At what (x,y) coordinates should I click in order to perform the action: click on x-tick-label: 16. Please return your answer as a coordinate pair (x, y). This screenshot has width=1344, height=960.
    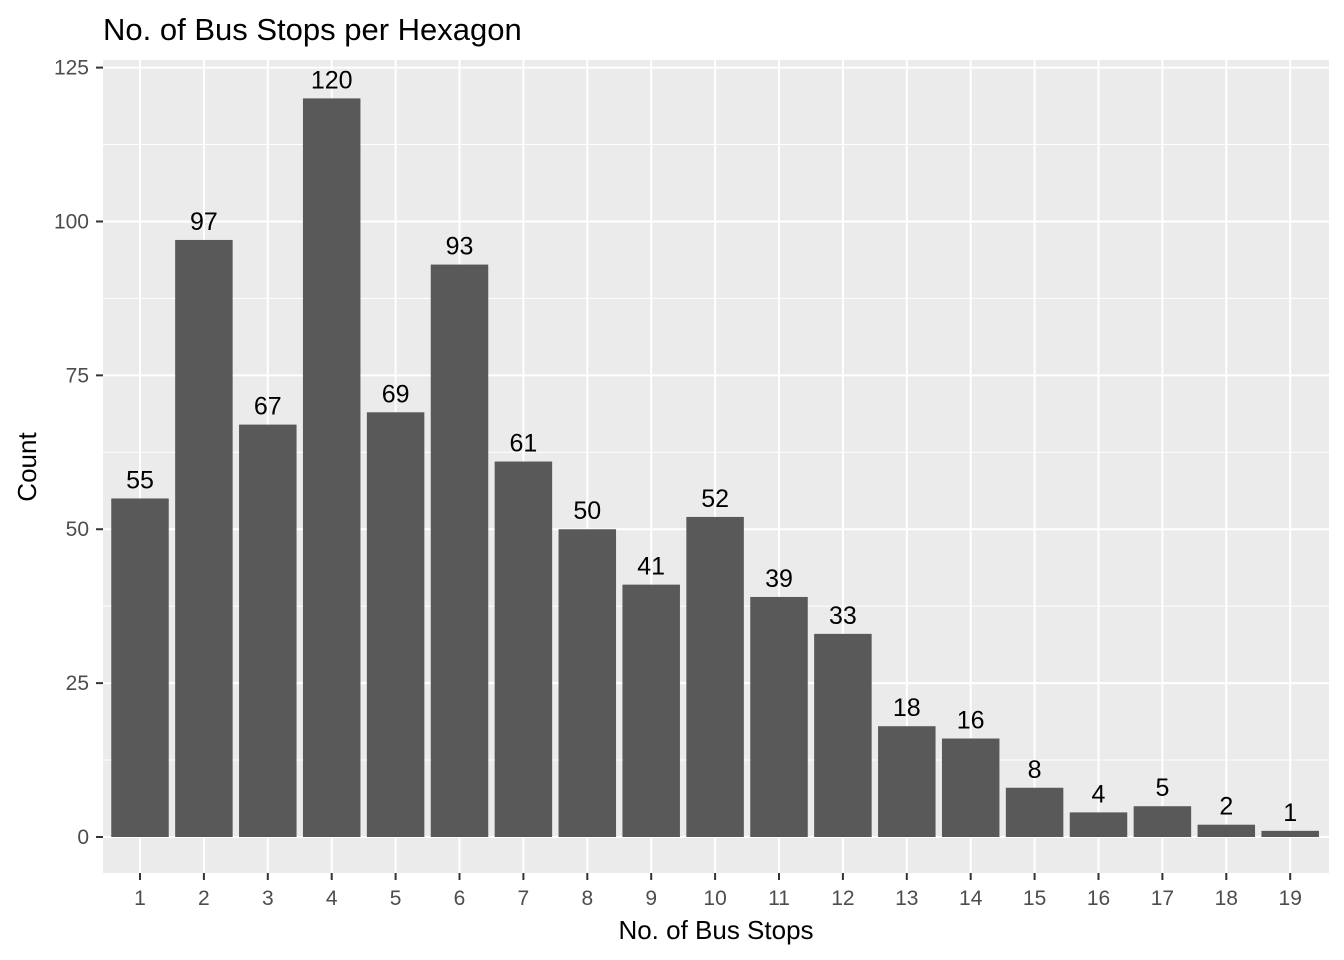
    Looking at the image, I should click on (1098, 898).